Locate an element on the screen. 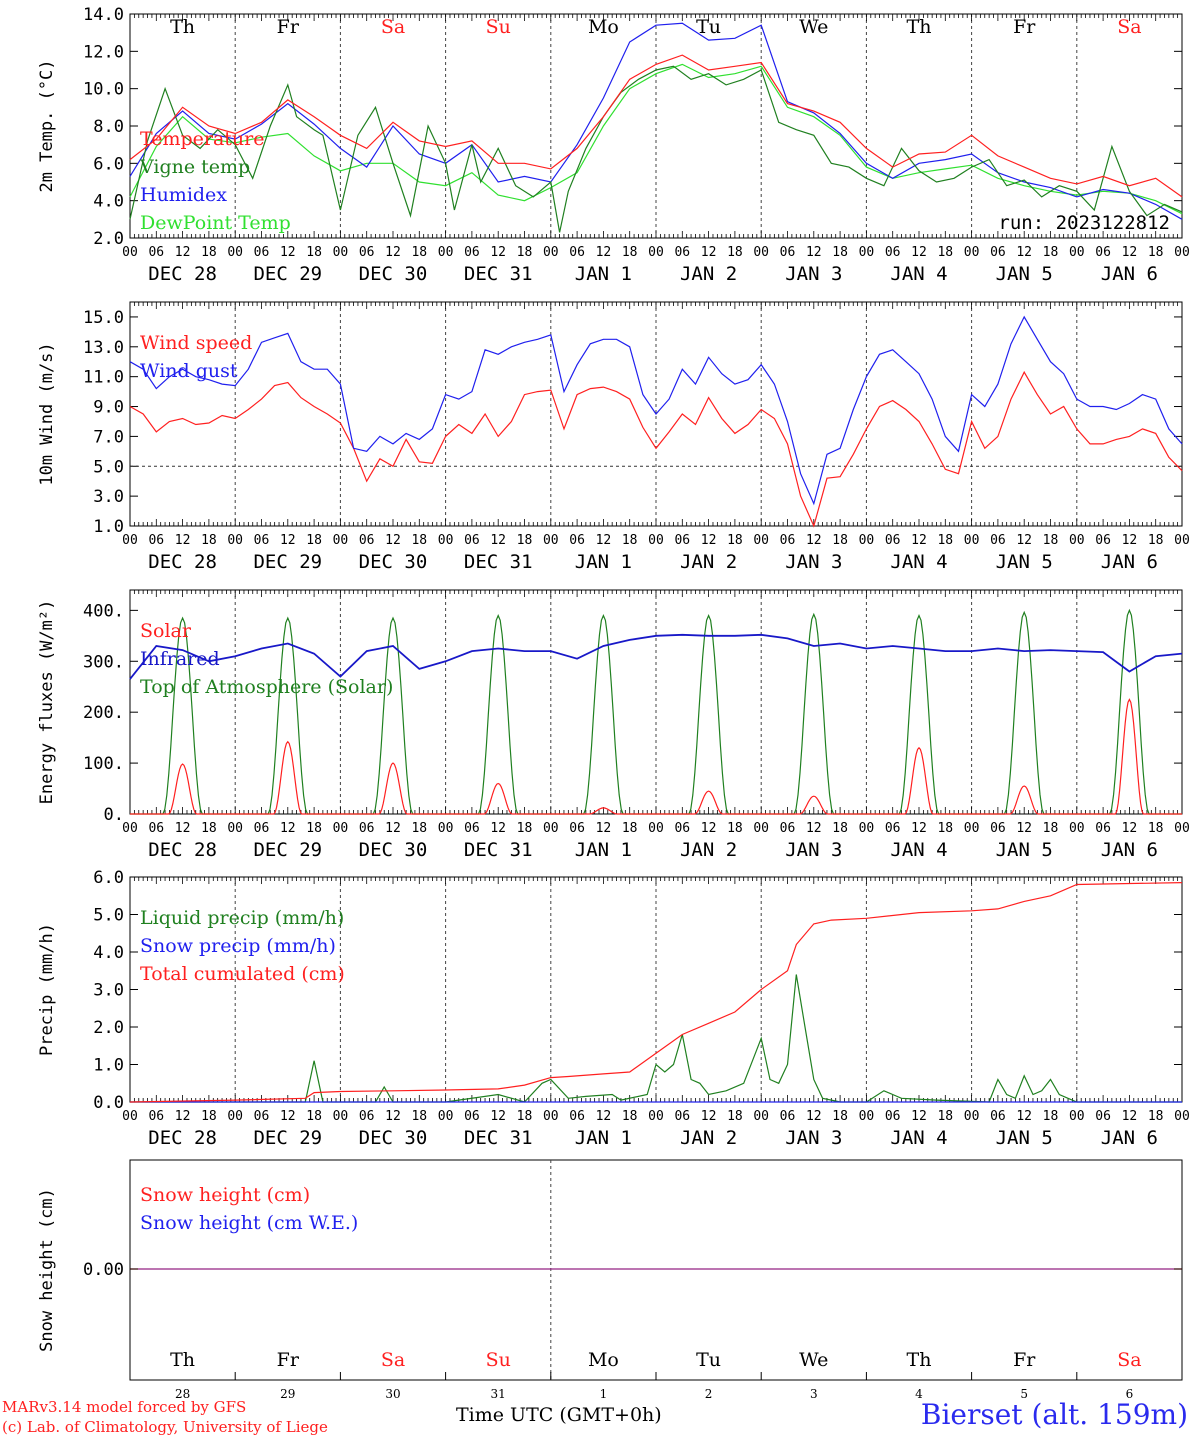  y-tick-label: 300. is located at coordinates (103, 662).